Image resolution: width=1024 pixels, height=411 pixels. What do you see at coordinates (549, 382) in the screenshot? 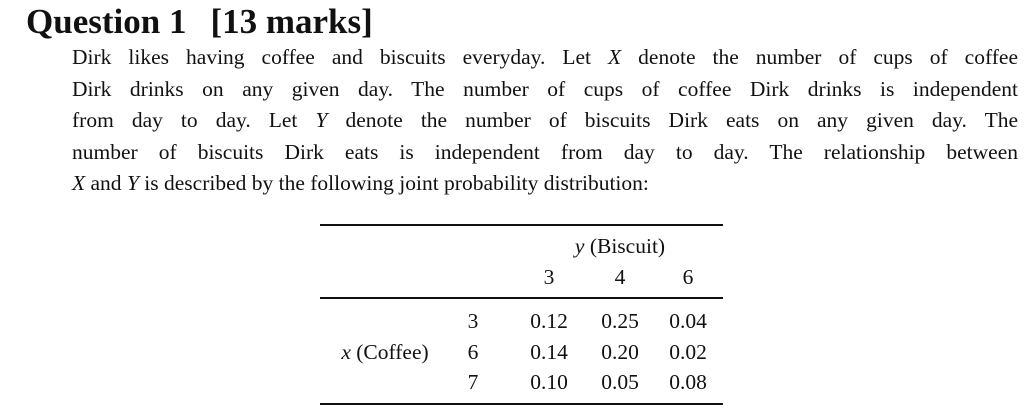
I see `cell: 0.10` at bounding box center [549, 382].